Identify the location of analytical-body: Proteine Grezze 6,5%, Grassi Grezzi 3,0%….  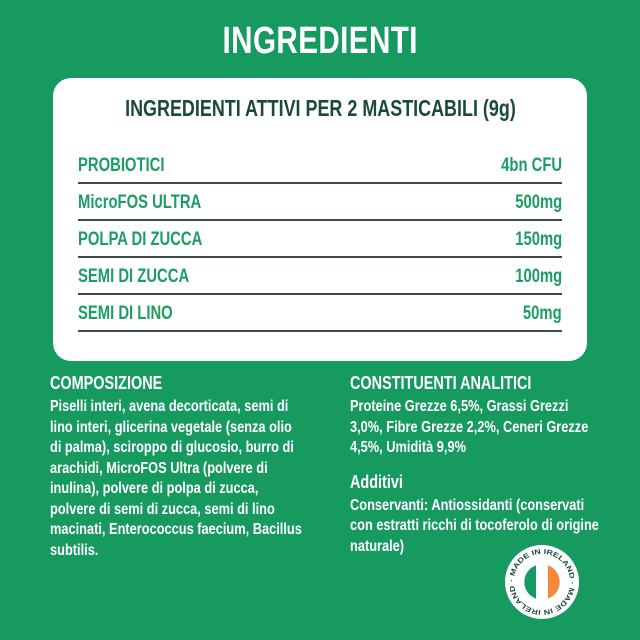
(469, 427).